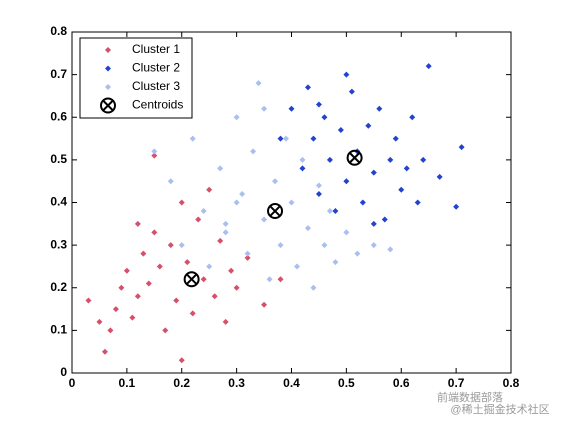 This screenshot has width=561, height=426. Describe the element at coordinates (291, 383) in the screenshot. I see `x-tick-label: 0.4` at that location.